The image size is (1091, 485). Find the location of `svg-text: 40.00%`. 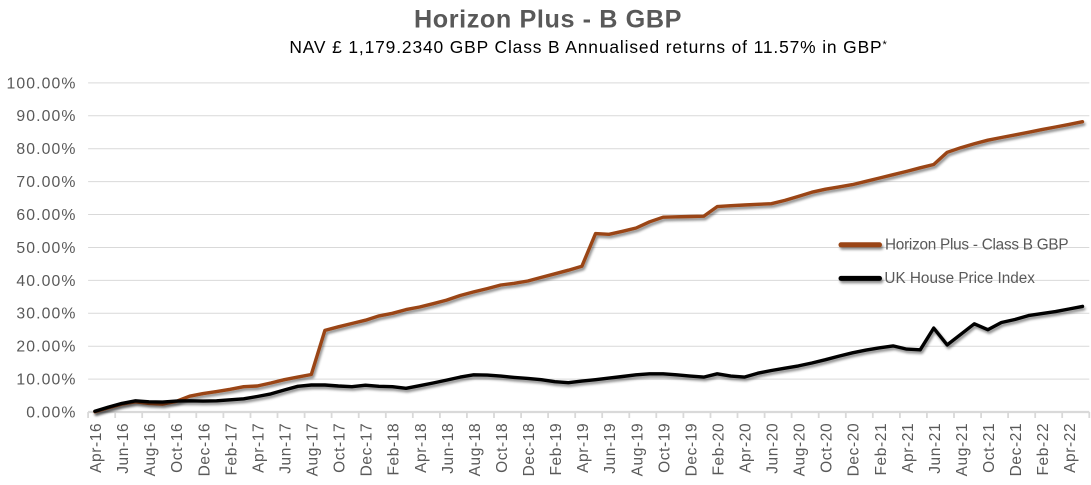

svg-text: 40.00% is located at coordinates (46, 281).